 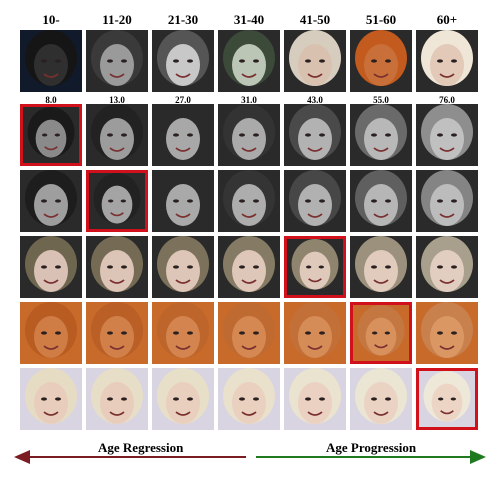 I want to click on estimated-age-label: 27.0, so click(x=183, y=100).